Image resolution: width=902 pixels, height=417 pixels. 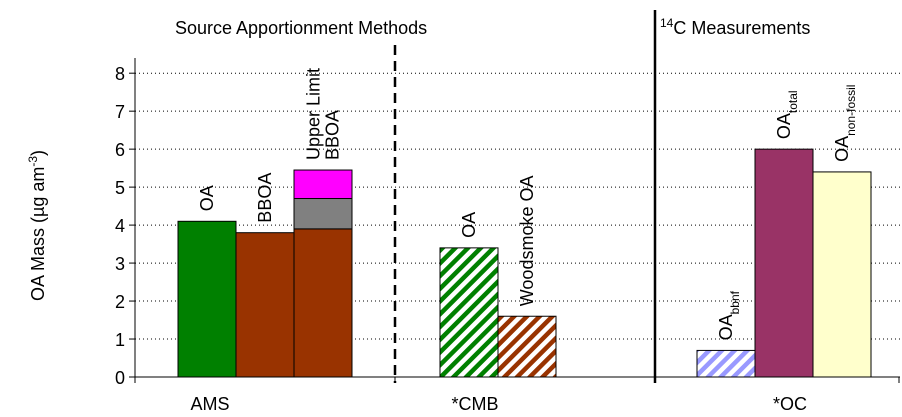 What do you see at coordinates (38, 234) in the screenshot?
I see `text: OA Mass (µg am` at bounding box center [38, 234].